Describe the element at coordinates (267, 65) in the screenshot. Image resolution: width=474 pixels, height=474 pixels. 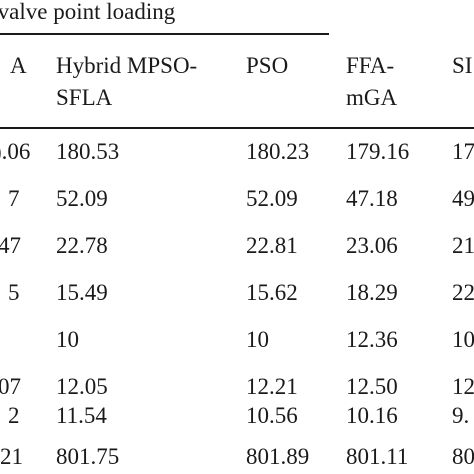
I see `header-col-2: PSO` at that location.